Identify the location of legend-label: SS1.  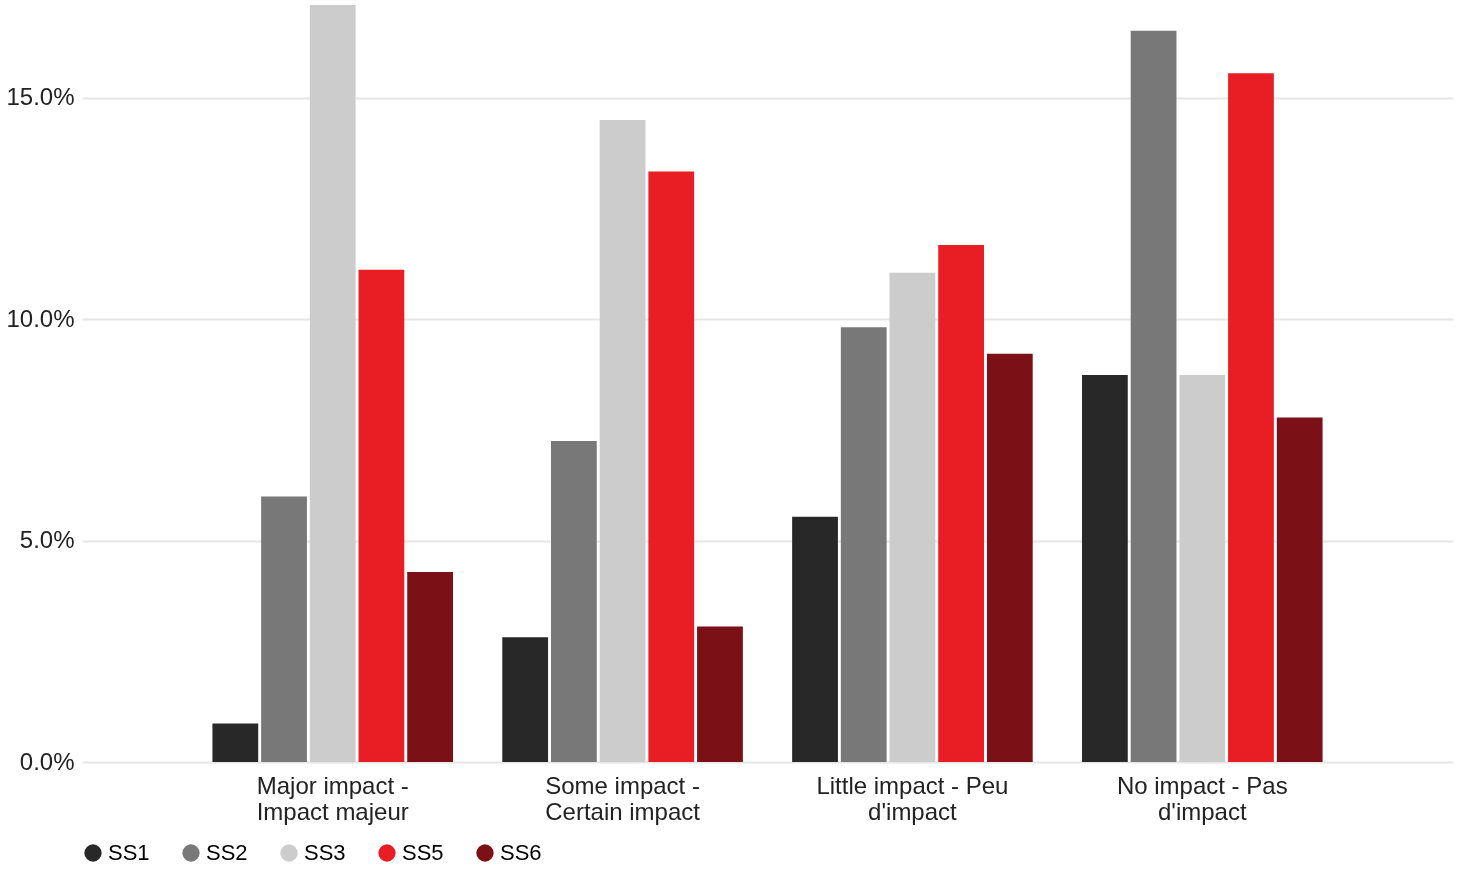
(129, 852).